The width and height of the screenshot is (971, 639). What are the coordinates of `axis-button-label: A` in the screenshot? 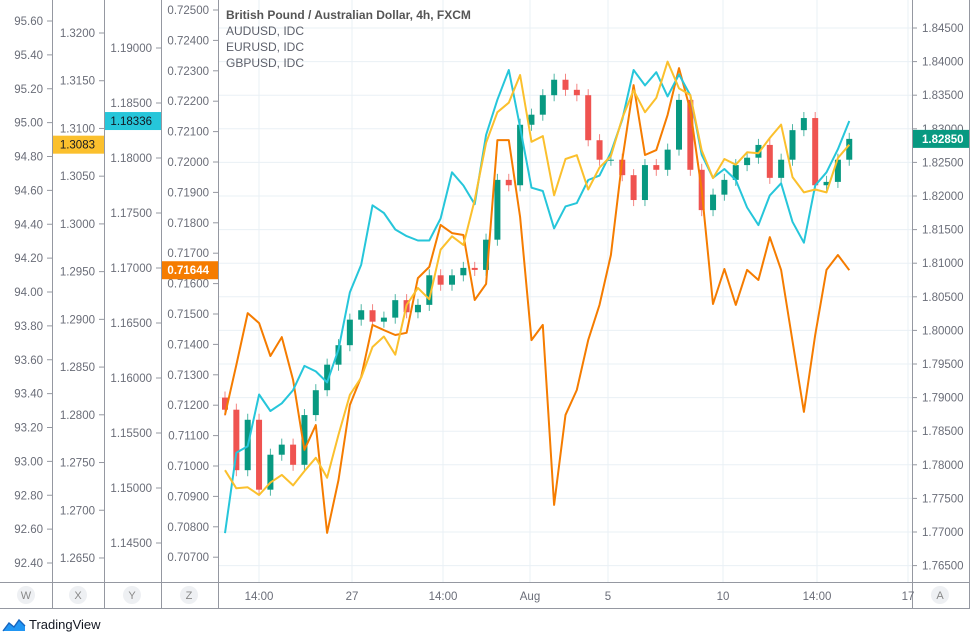 It's located at (940, 596).